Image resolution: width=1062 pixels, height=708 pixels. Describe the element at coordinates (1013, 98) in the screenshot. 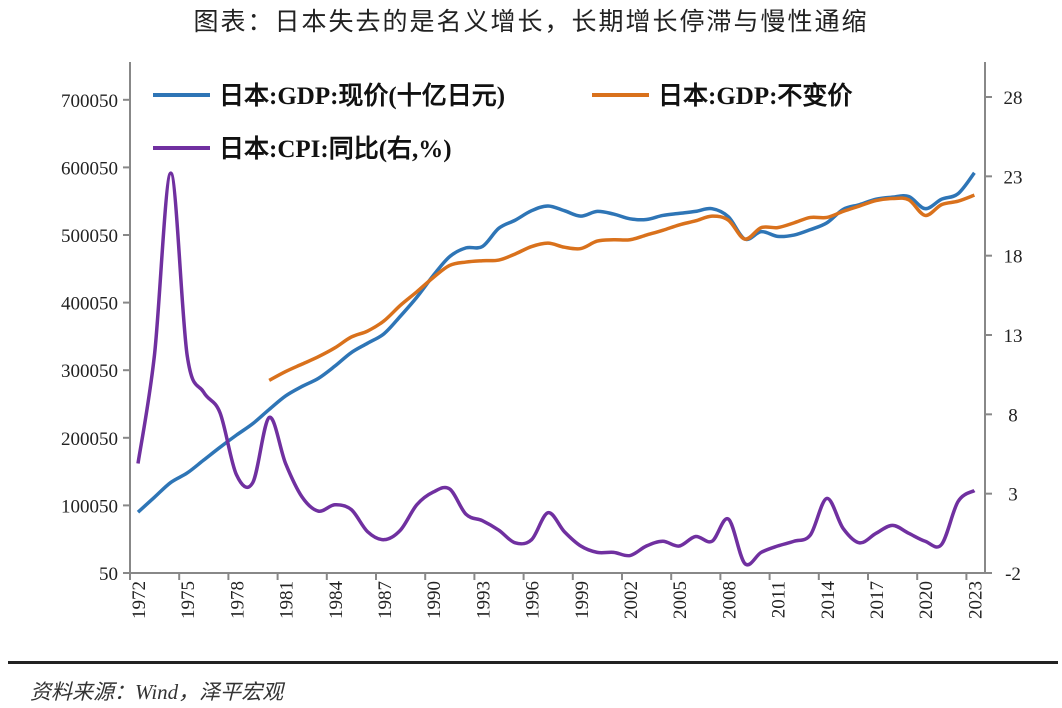

I see `y-right-tick-label: 28` at that location.